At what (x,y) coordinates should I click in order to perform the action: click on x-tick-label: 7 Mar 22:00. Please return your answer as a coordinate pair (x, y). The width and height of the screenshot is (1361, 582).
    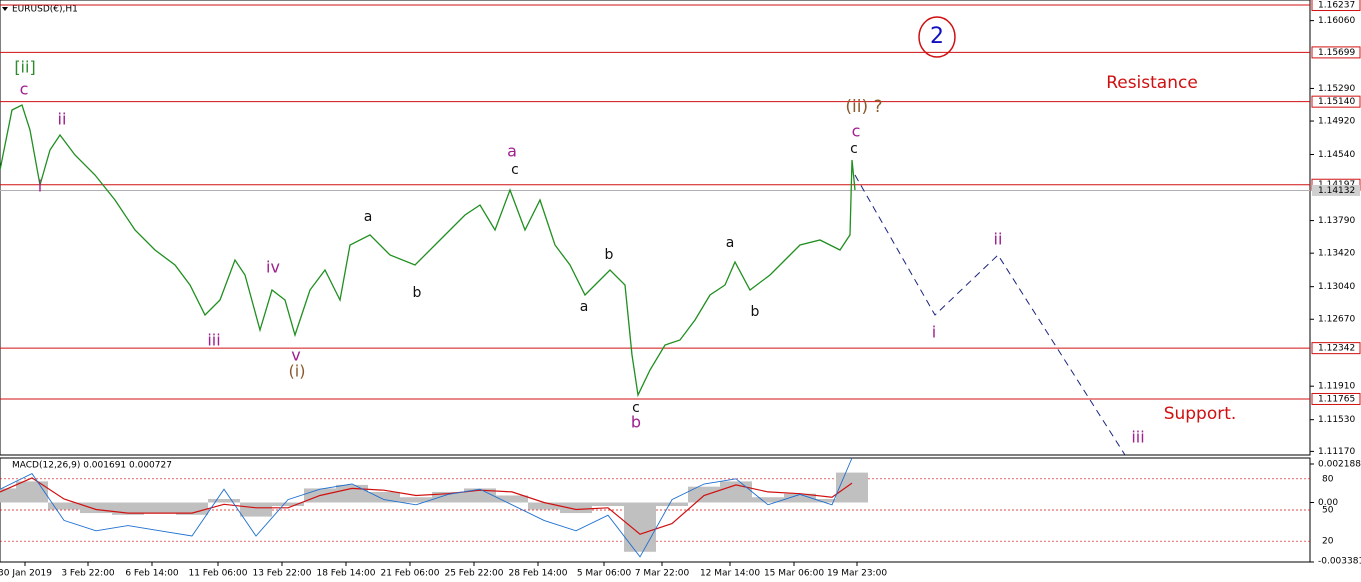
    Looking at the image, I should click on (662, 574).